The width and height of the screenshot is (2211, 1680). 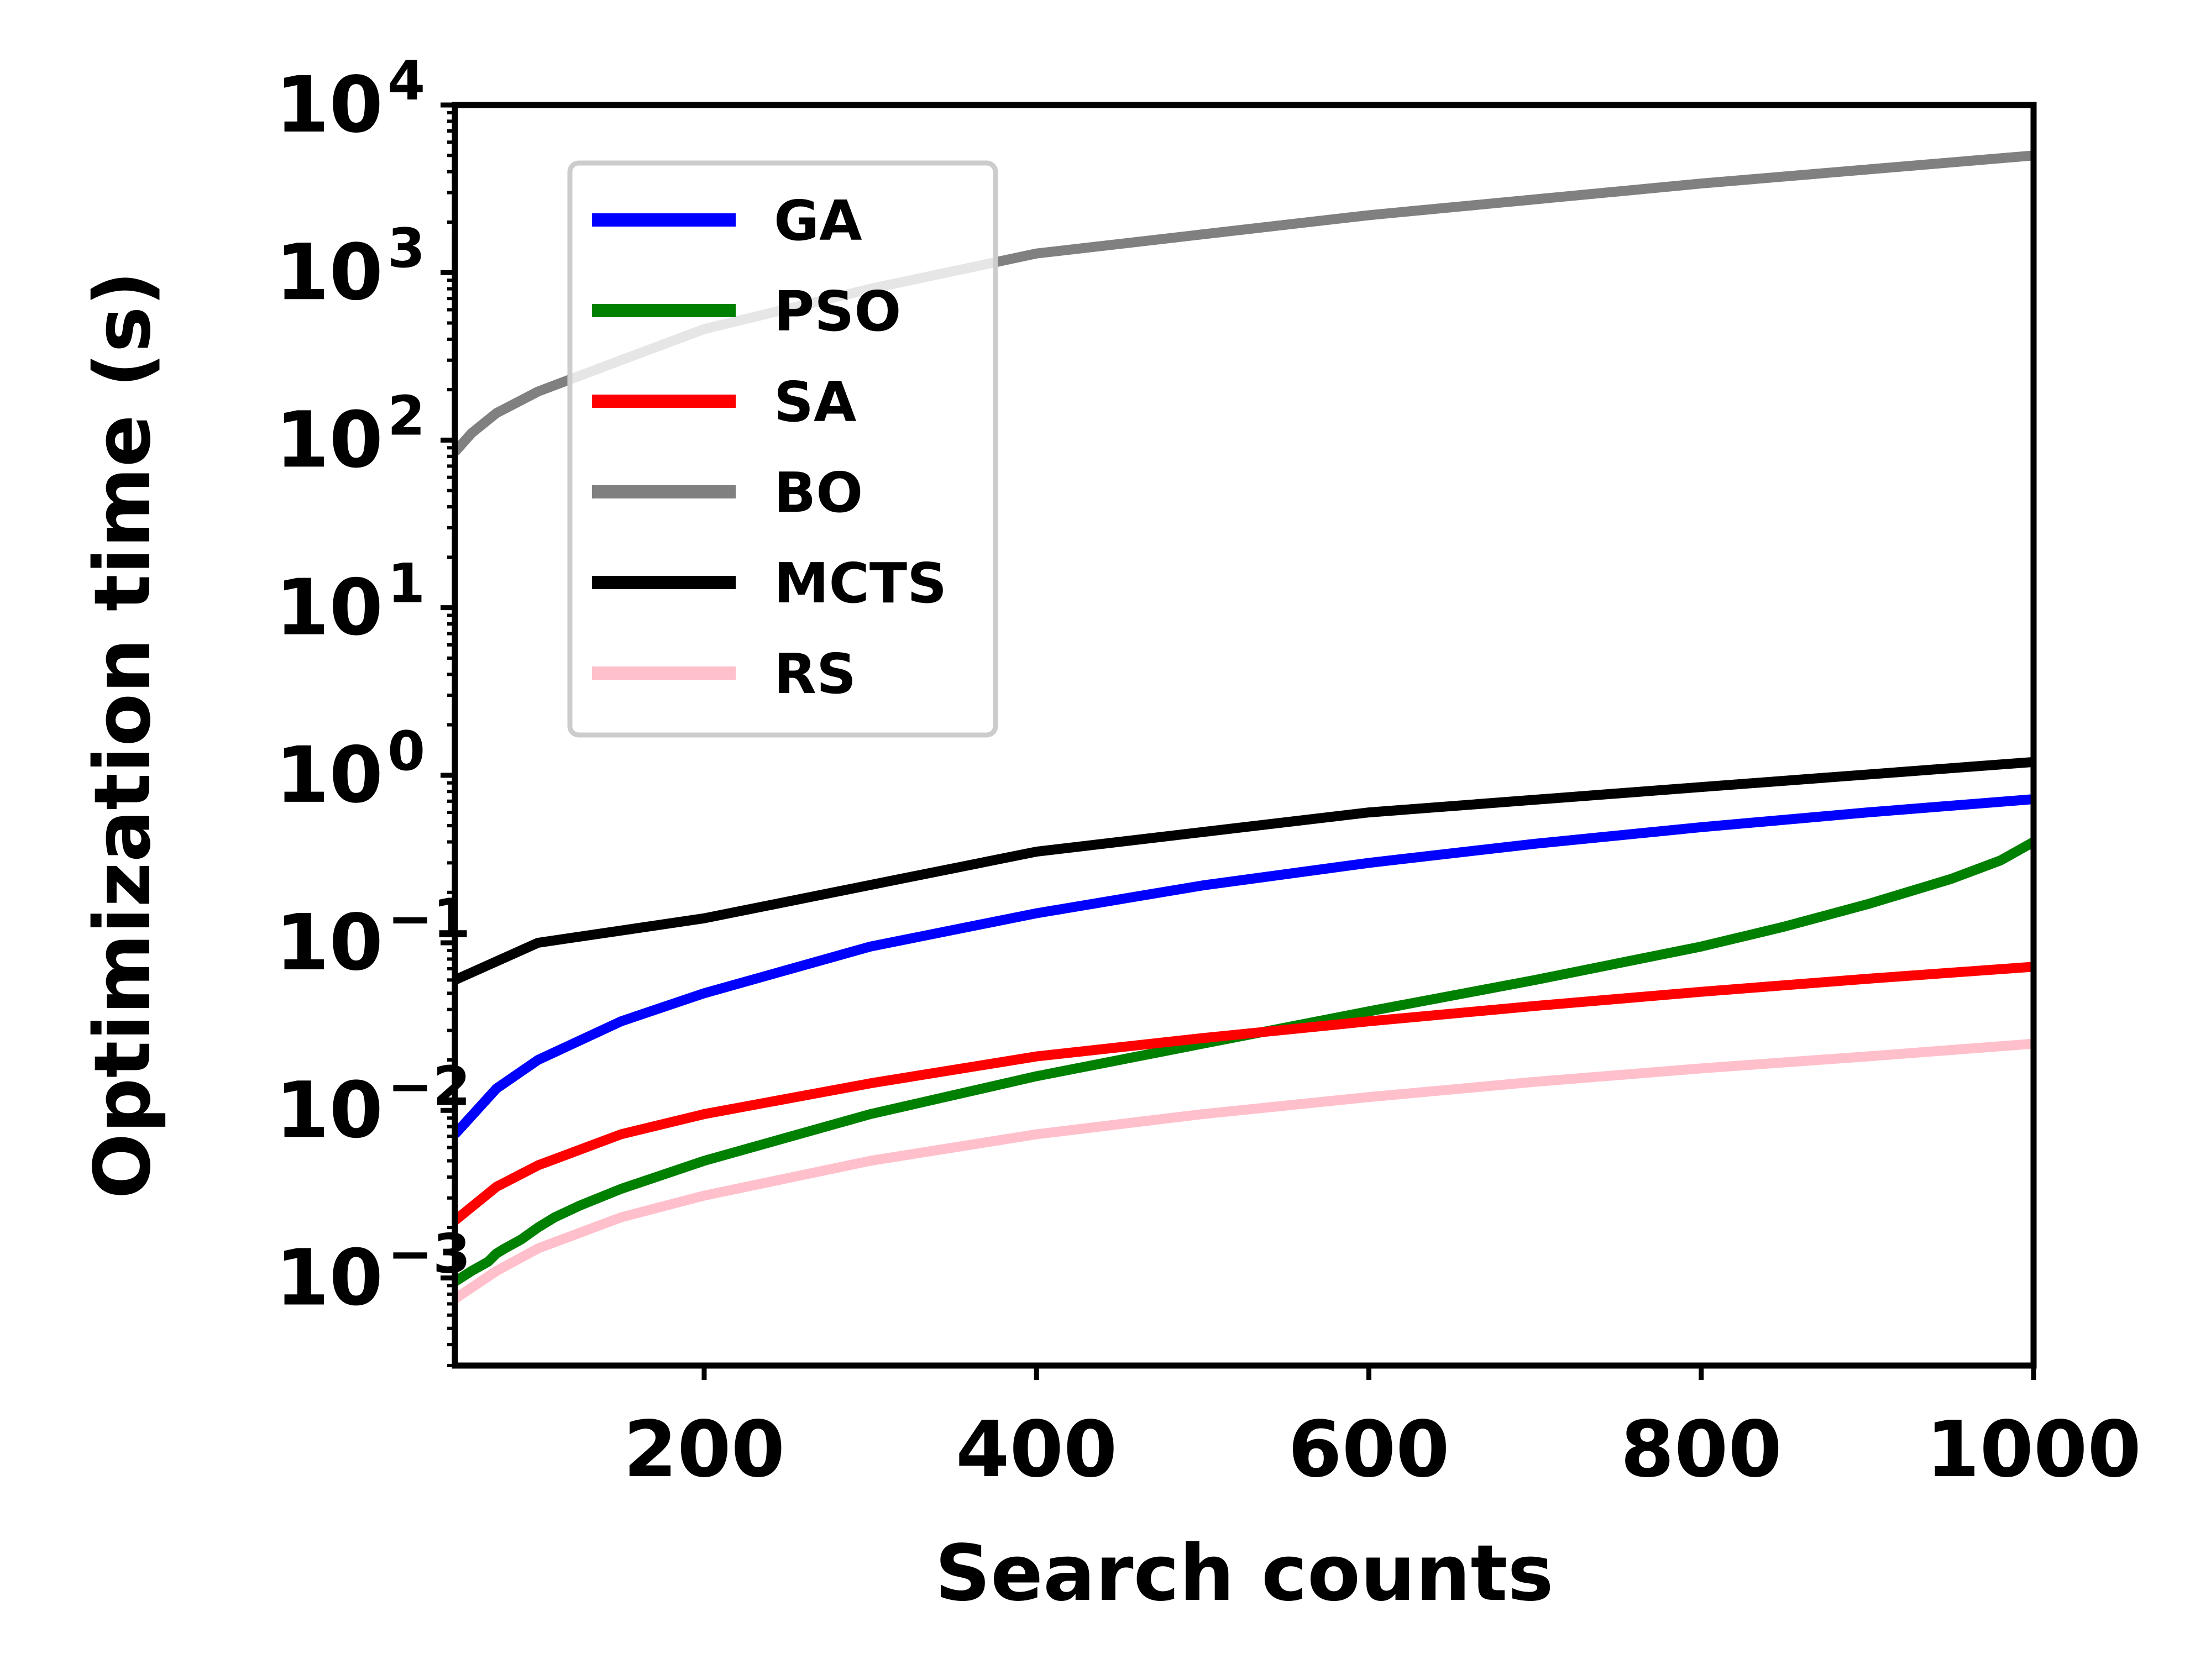 What do you see at coordinates (1368, 1450) in the screenshot?
I see `x-tick-label: 600` at bounding box center [1368, 1450].